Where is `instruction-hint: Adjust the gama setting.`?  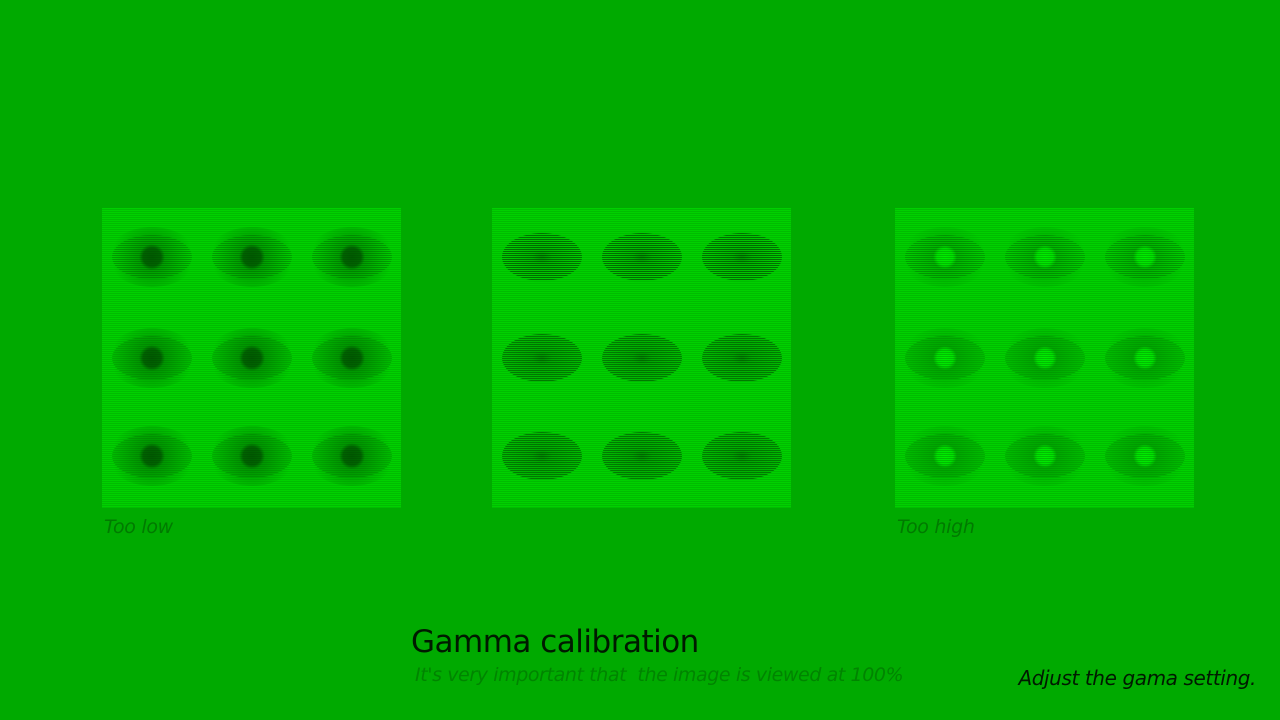 instruction-hint: Adjust the gama setting. is located at coordinates (1137, 678).